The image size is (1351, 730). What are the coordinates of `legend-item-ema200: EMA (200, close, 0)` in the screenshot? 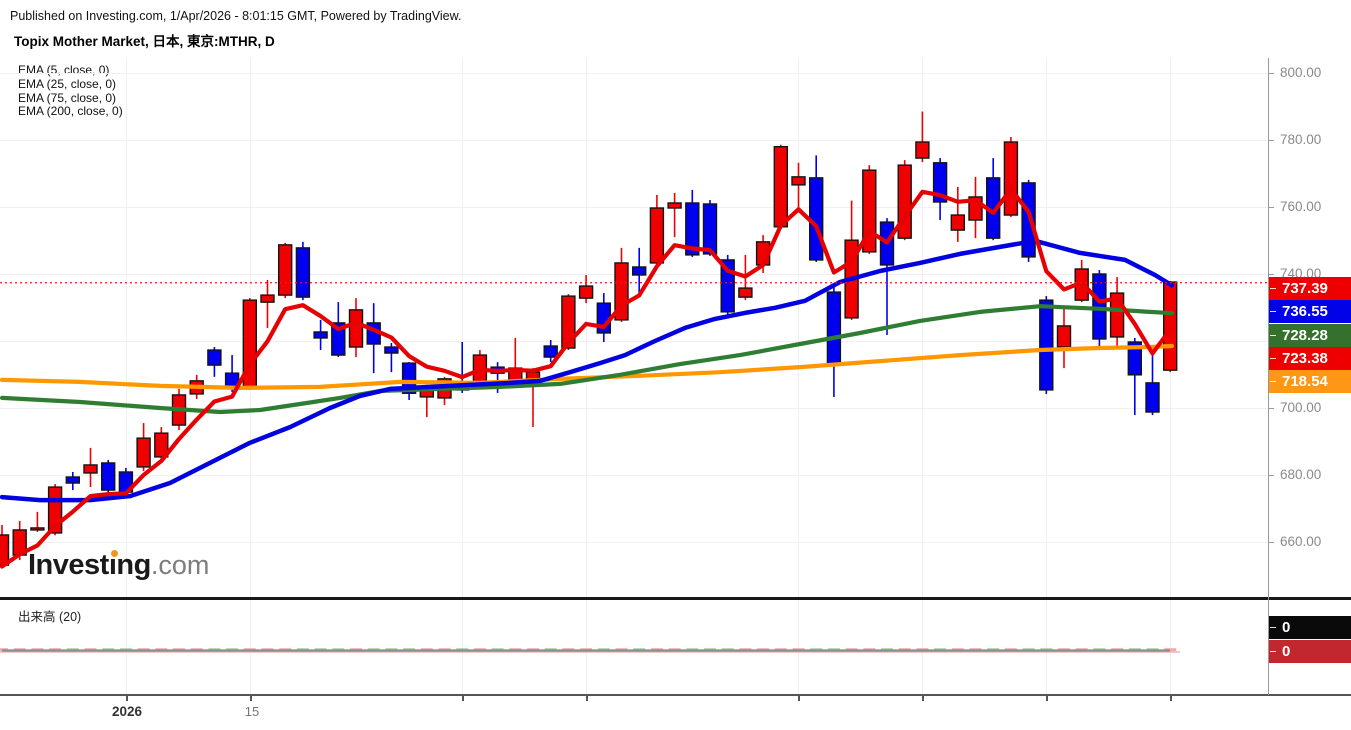 It's located at (70, 111).